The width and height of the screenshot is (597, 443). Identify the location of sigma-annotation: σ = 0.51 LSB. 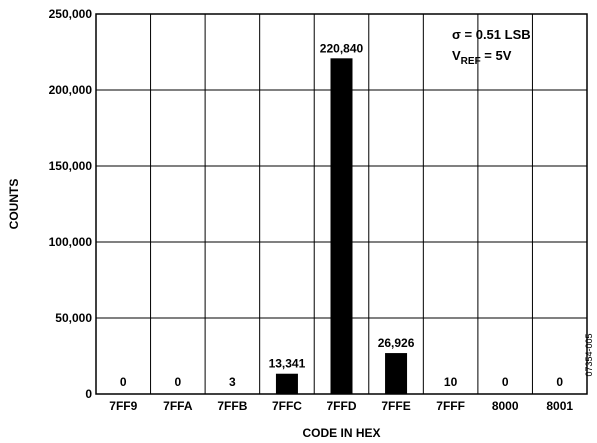
(491, 34).